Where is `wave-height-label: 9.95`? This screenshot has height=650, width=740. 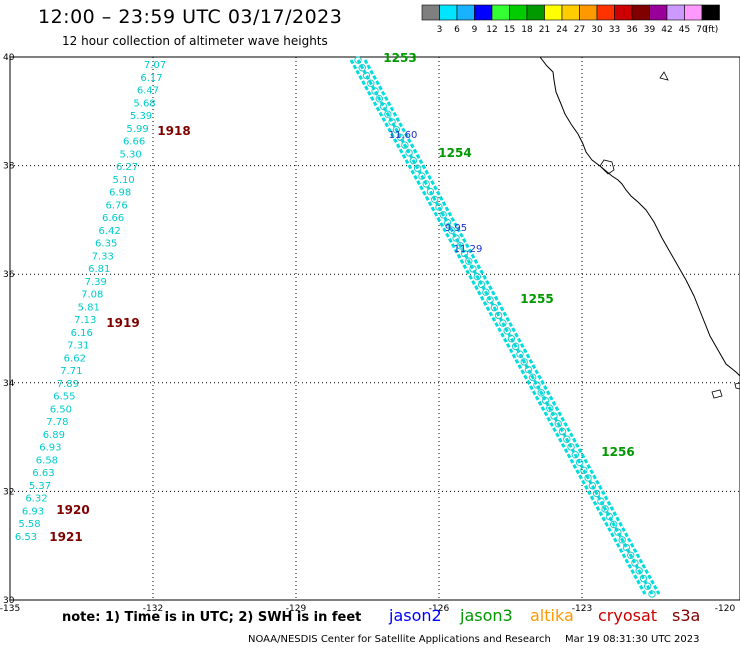
wave-height-label: 9.95 is located at coordinates (456, 228).